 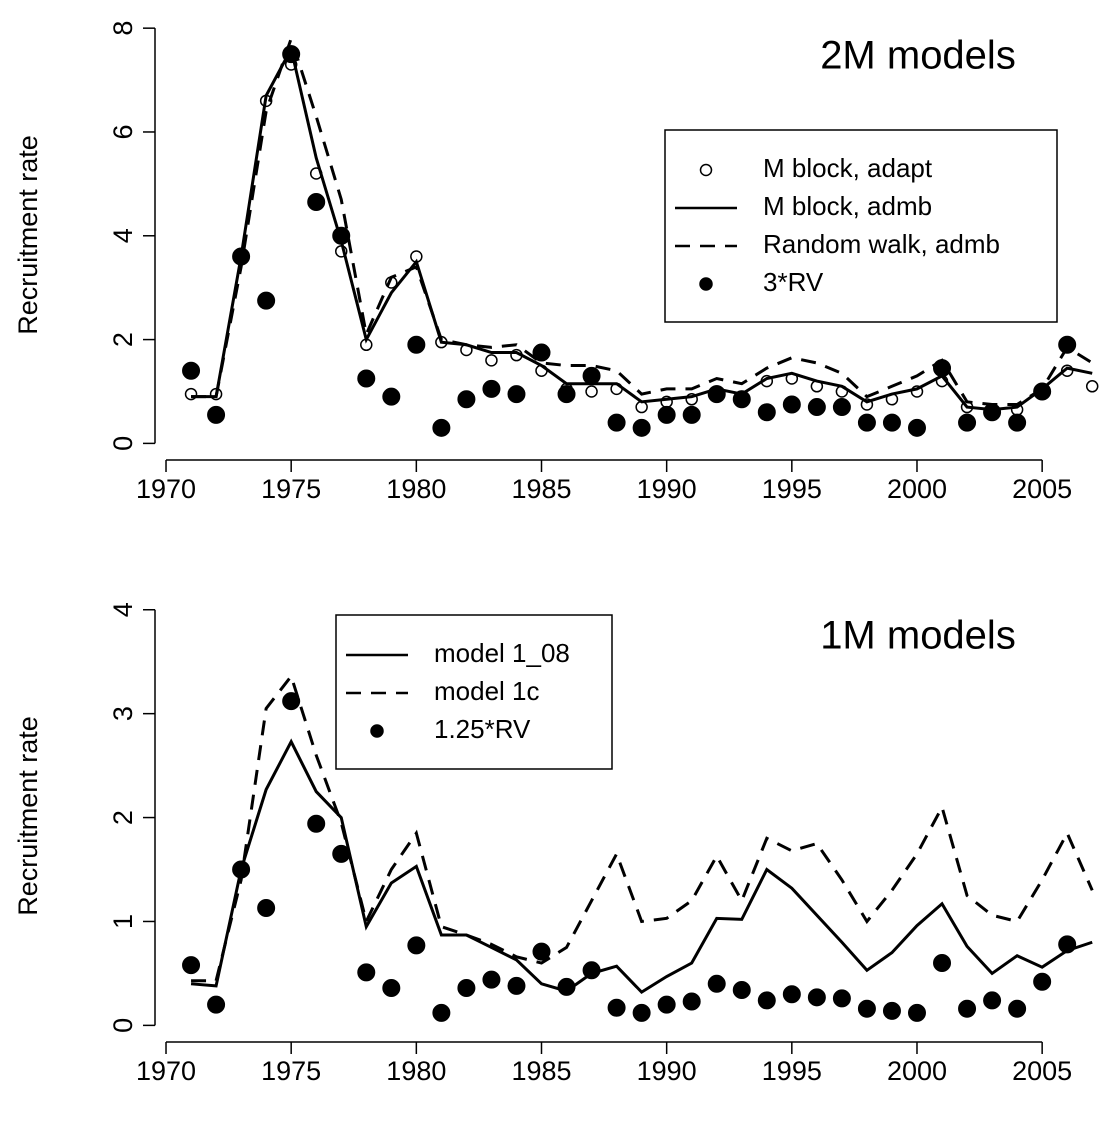 What do you see at coordinates (291, 1071) in the screenshot?
I see `x-tick-label: 1975` at bounding box center [291, 1071].